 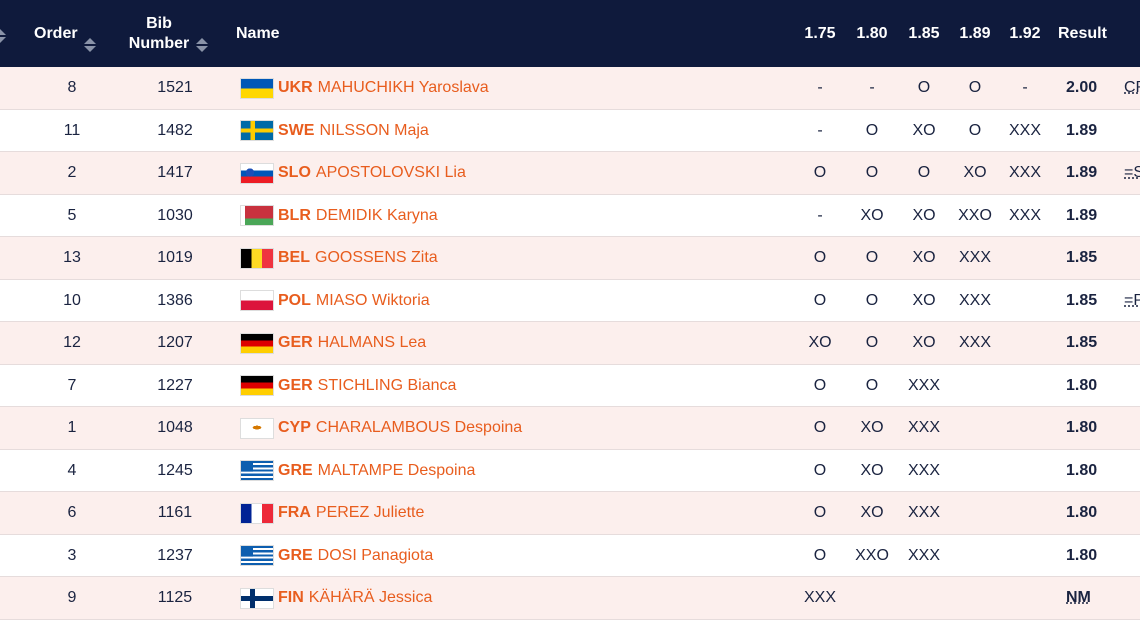 I want to click on athlete: BEL GOOSSENS Zita, so click(x=339, y=258).